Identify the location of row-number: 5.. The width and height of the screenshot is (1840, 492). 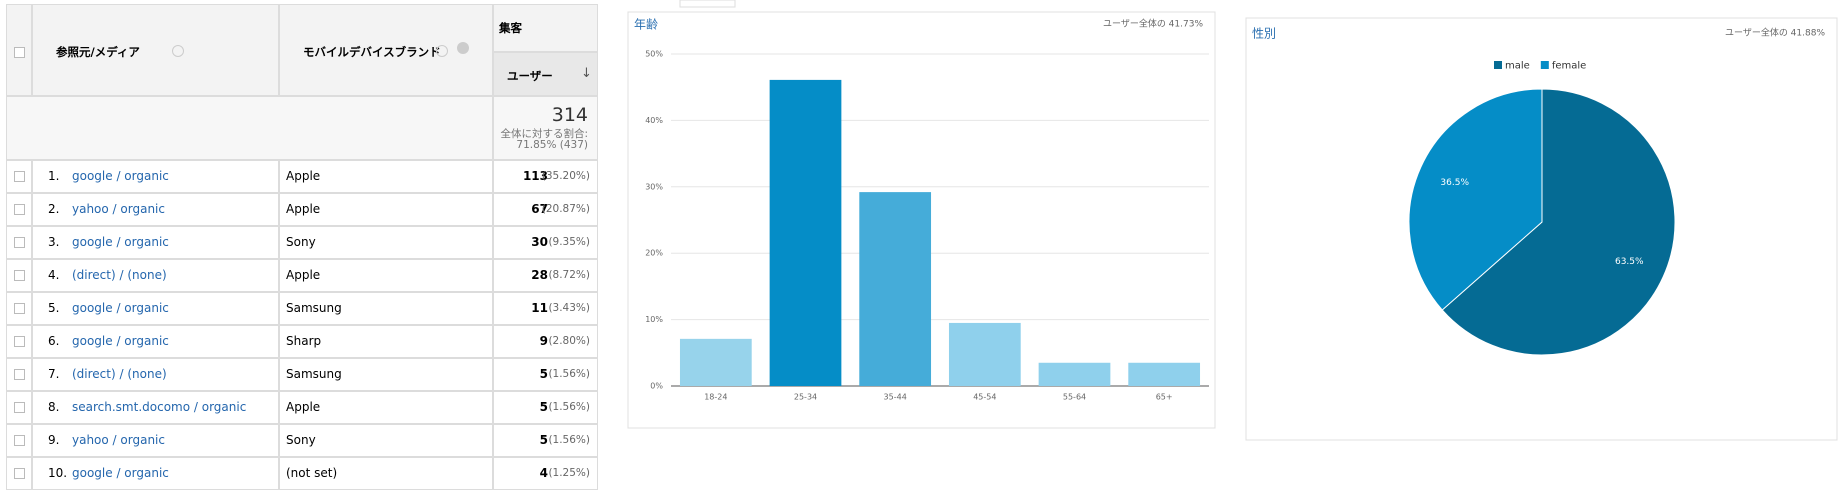
(54, 308).